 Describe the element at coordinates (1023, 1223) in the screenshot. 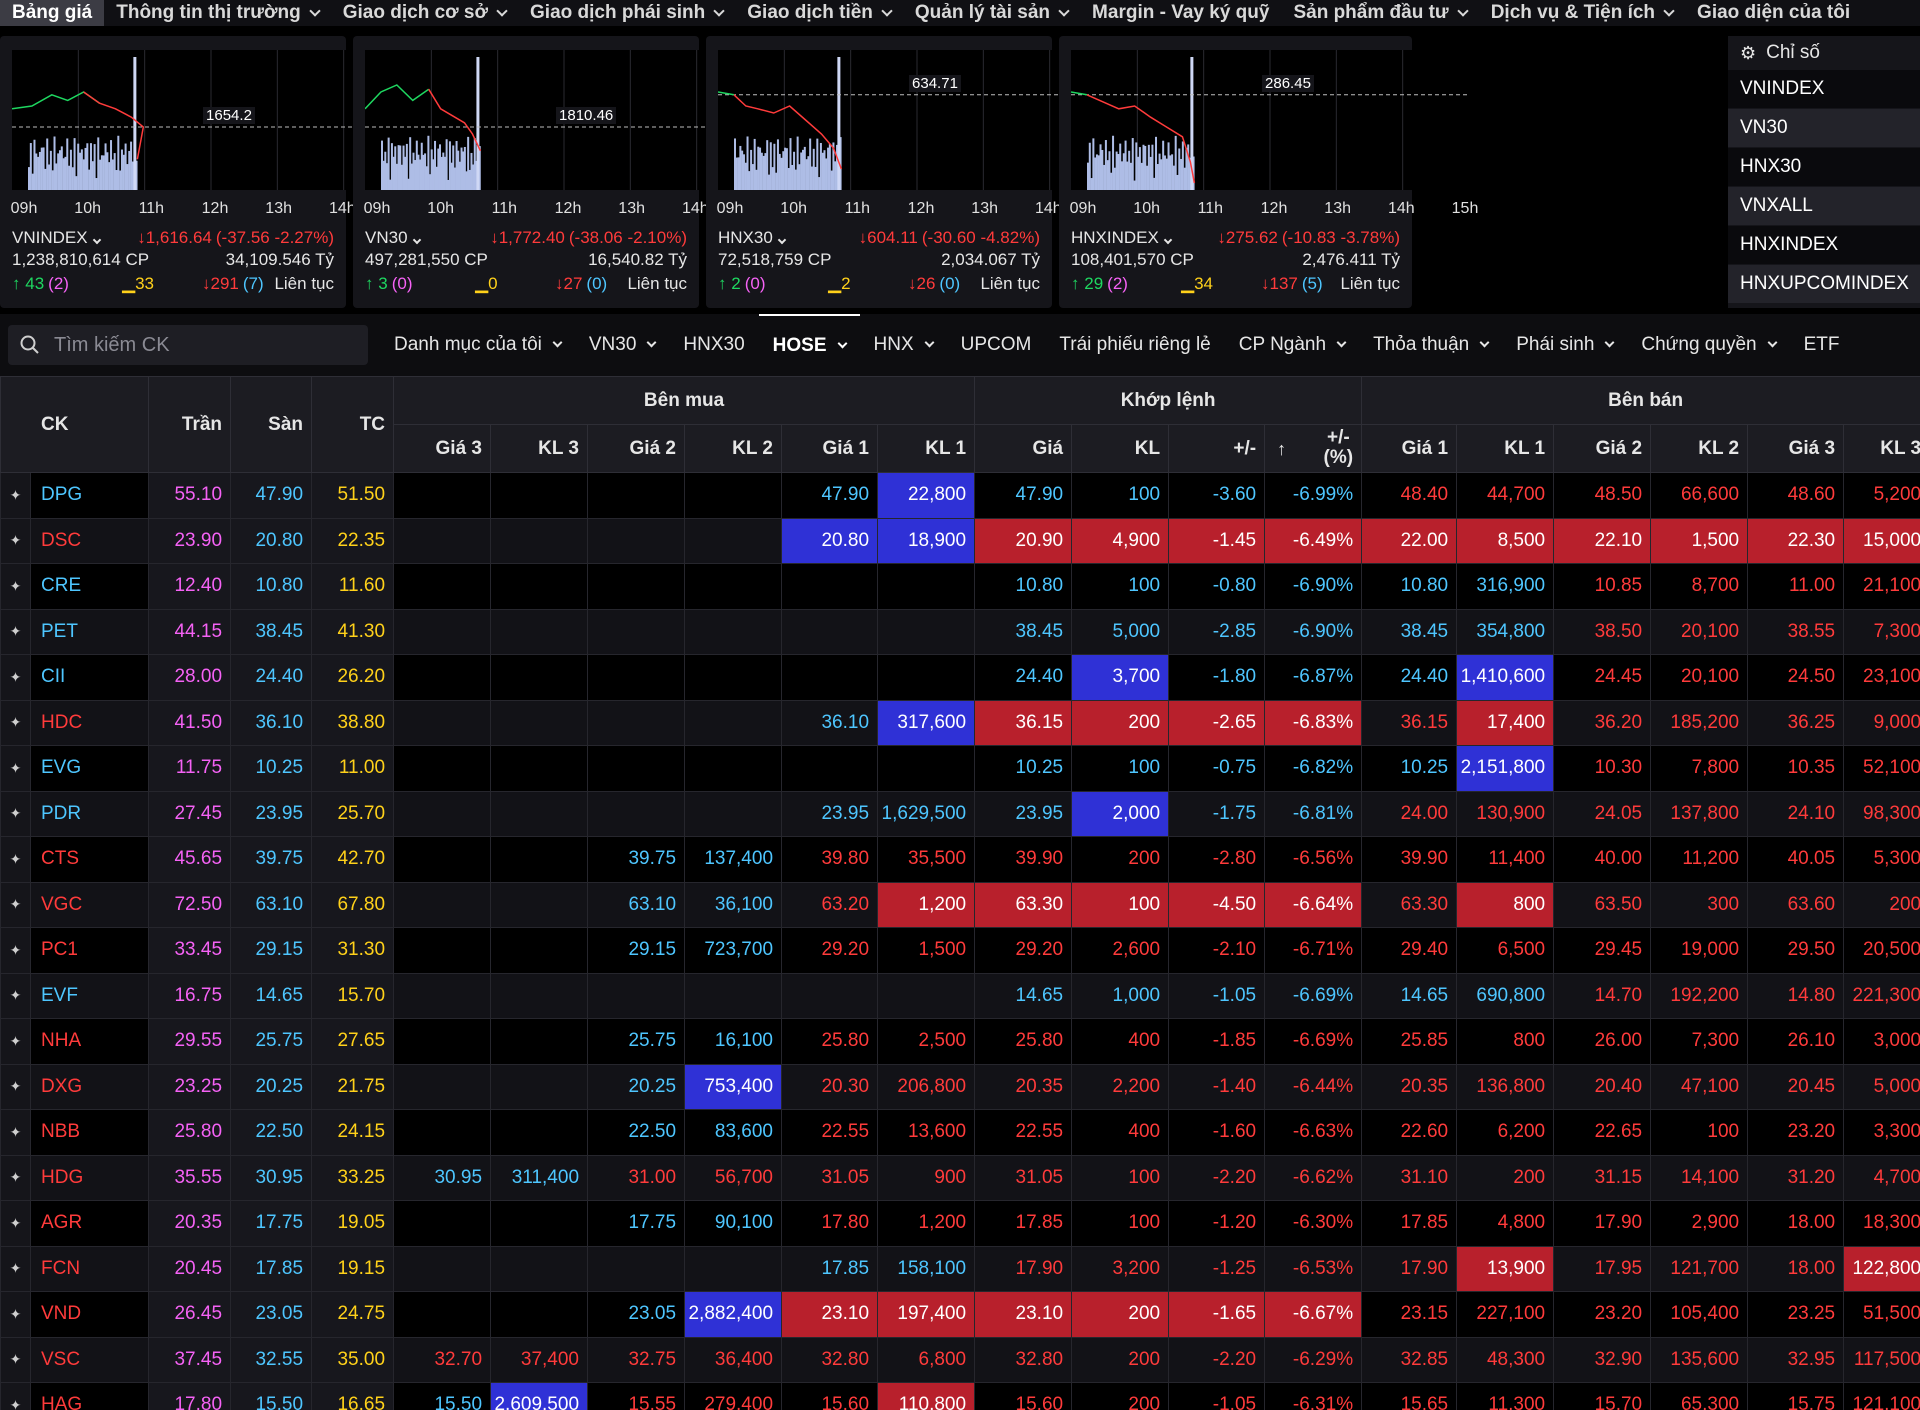

I see `match-price: 17.85` at that location.